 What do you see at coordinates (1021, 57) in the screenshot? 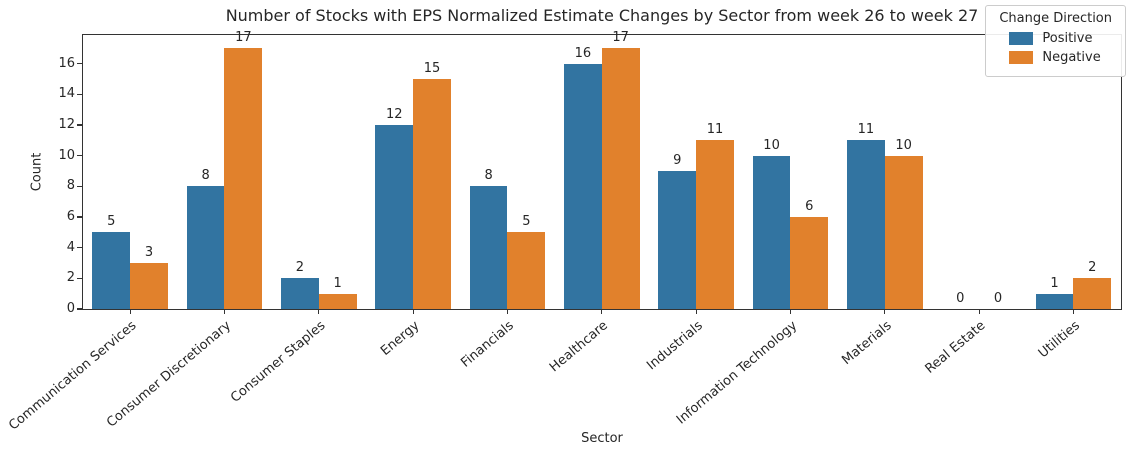
I see `negative-color-swatch` at bounding box center [1021, 57].